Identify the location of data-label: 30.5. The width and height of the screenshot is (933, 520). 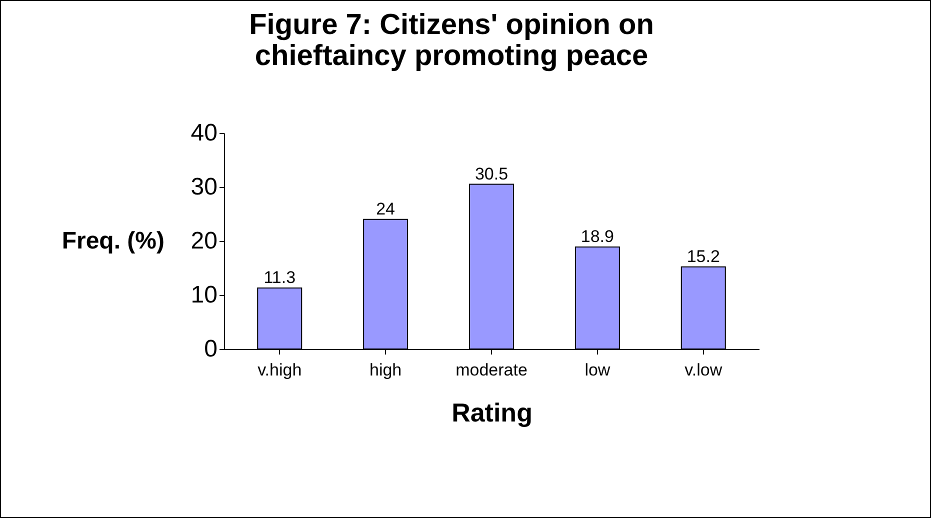
(491, 174).